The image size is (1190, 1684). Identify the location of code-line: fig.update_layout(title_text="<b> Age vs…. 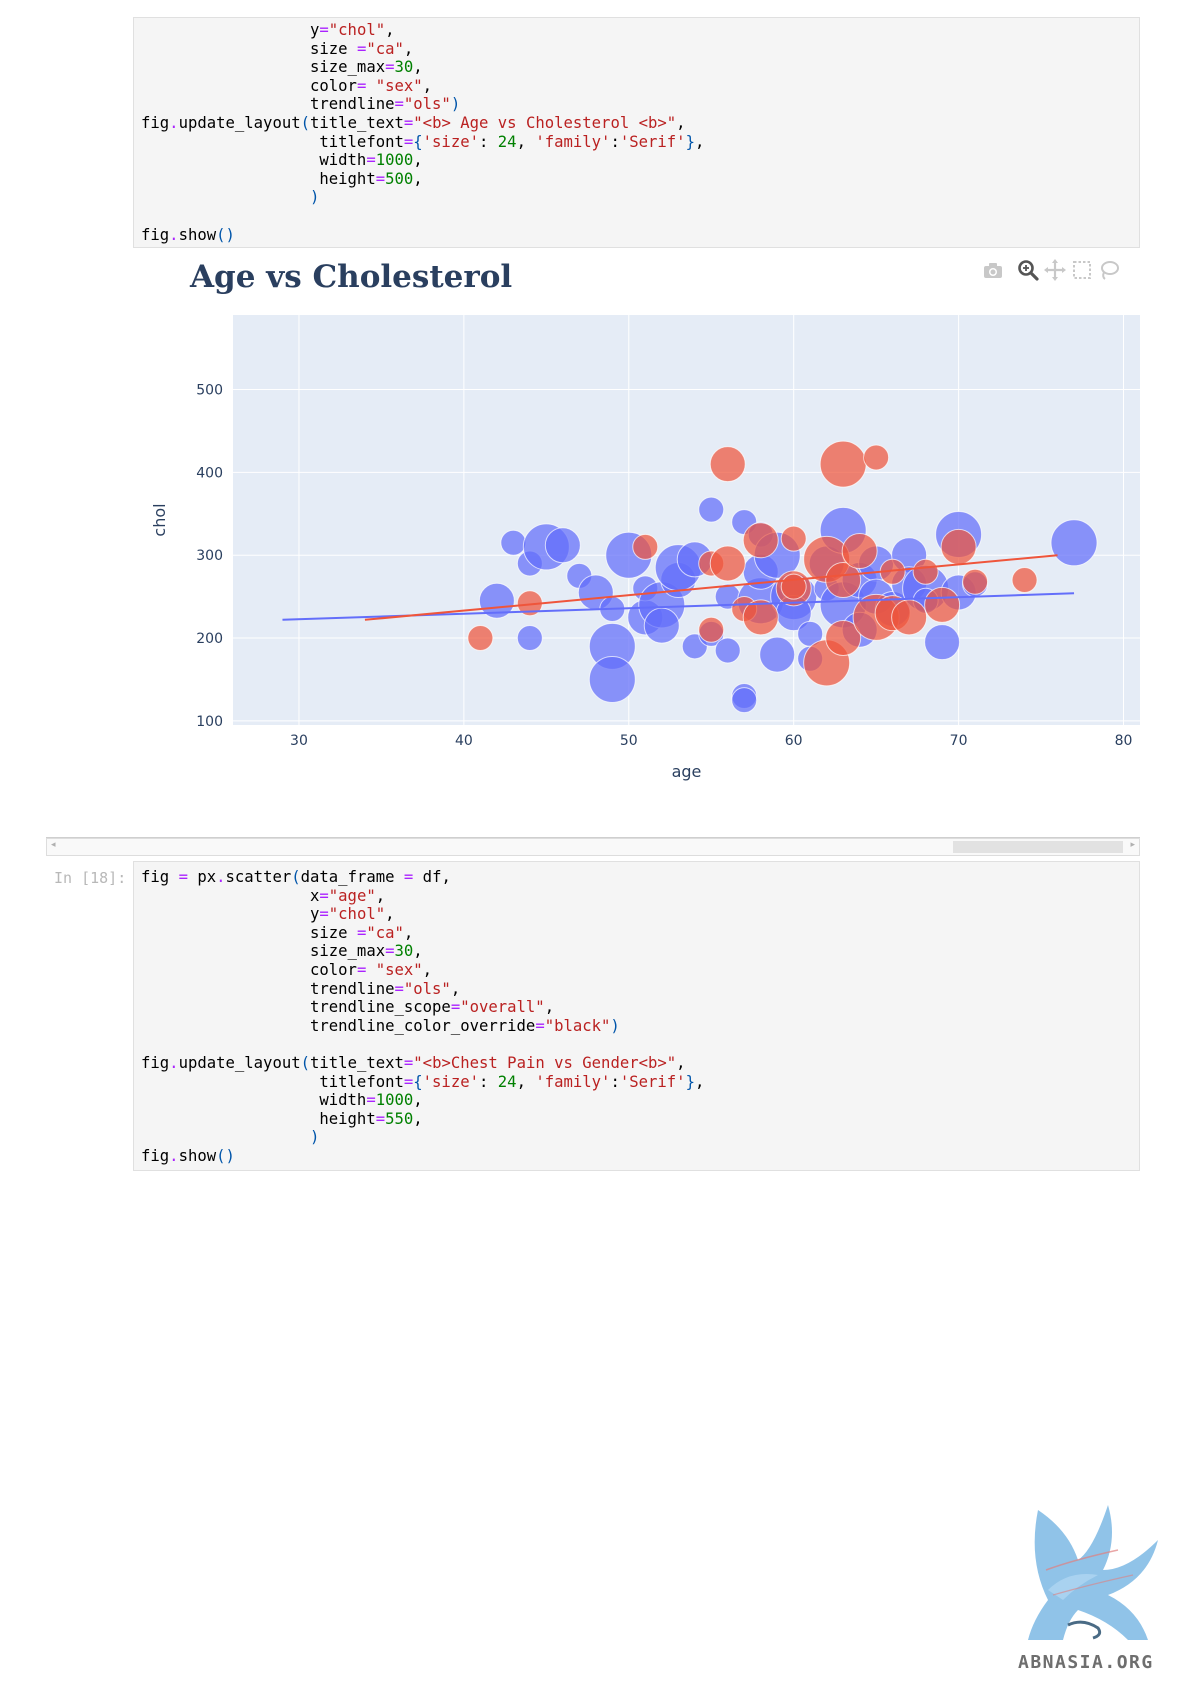
(413, 122).